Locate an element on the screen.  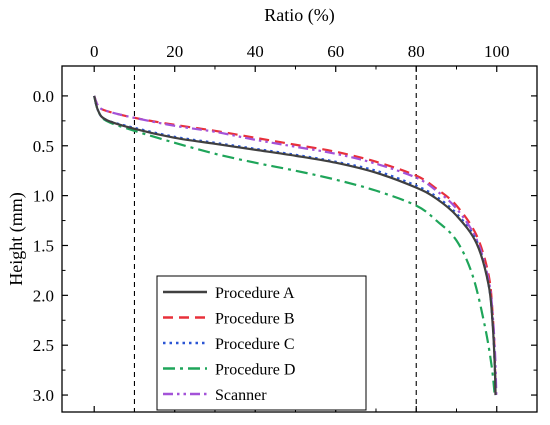
legend-item: Scanner is located at coordinates (215, 395).